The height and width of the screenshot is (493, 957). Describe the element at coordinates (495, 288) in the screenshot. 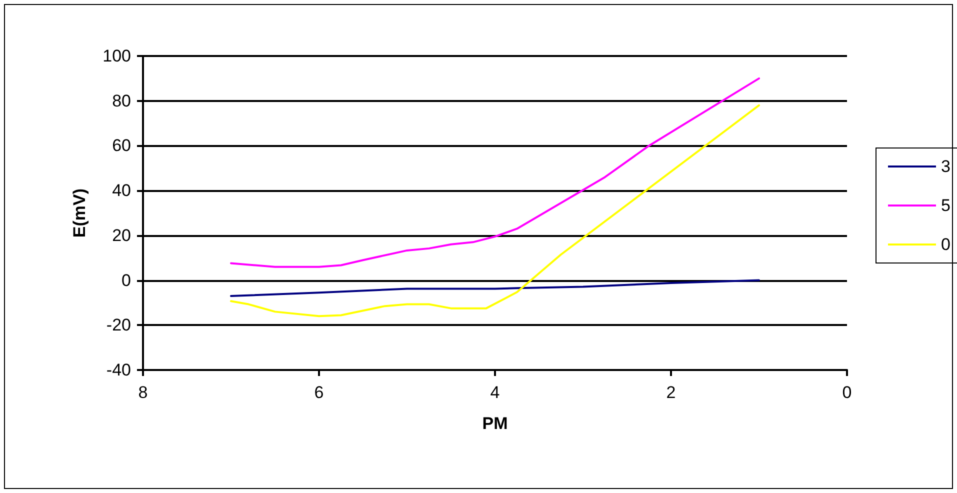

I see `line-series` at that location.